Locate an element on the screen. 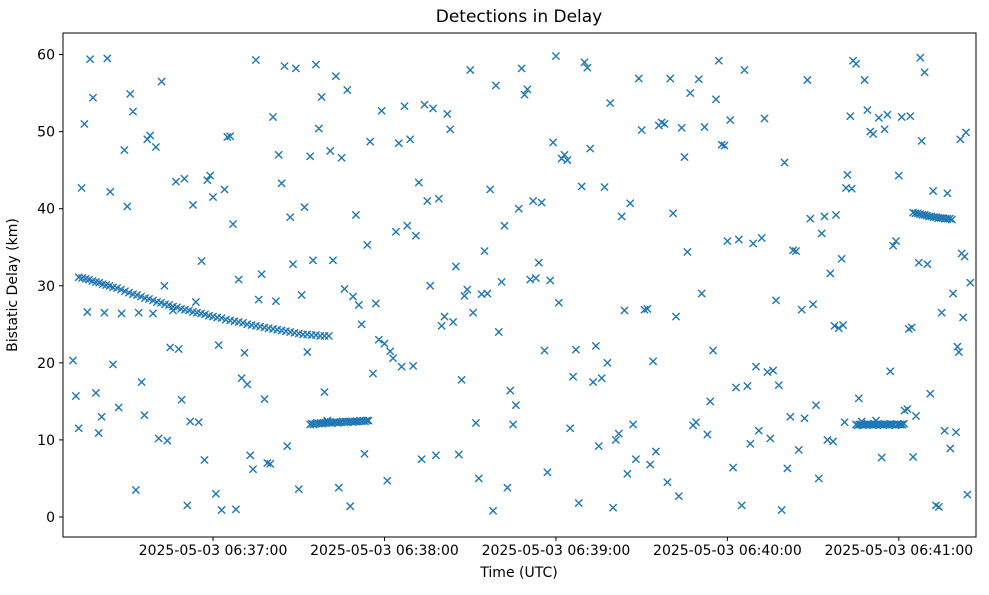 Image resolution: width=989 pixels, height=595 pixels. y-tick-label: 10 is located at coordinates (46, 441).